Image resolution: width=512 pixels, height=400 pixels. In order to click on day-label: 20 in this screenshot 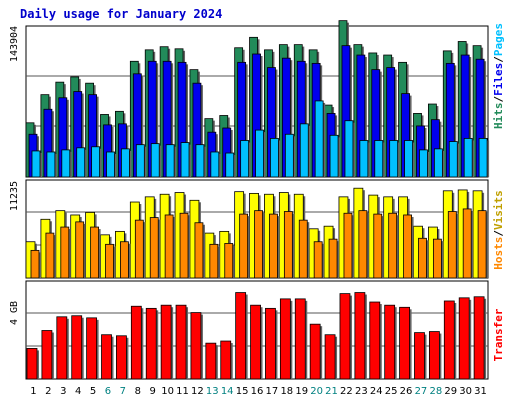, I will do `click(316, 391)`.